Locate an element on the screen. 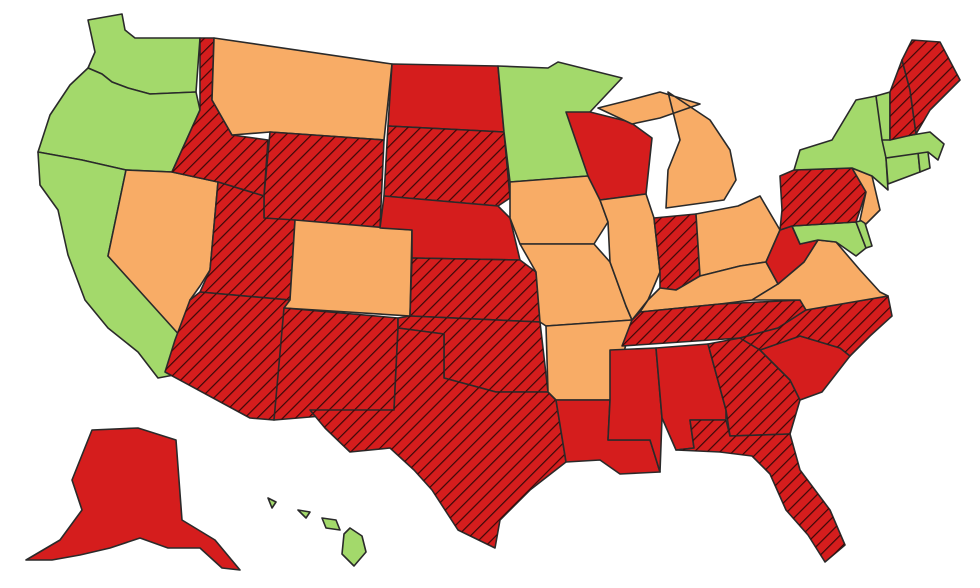 This screenshot has height=588, width=980. state-ri is located at coordinates (924, 162).